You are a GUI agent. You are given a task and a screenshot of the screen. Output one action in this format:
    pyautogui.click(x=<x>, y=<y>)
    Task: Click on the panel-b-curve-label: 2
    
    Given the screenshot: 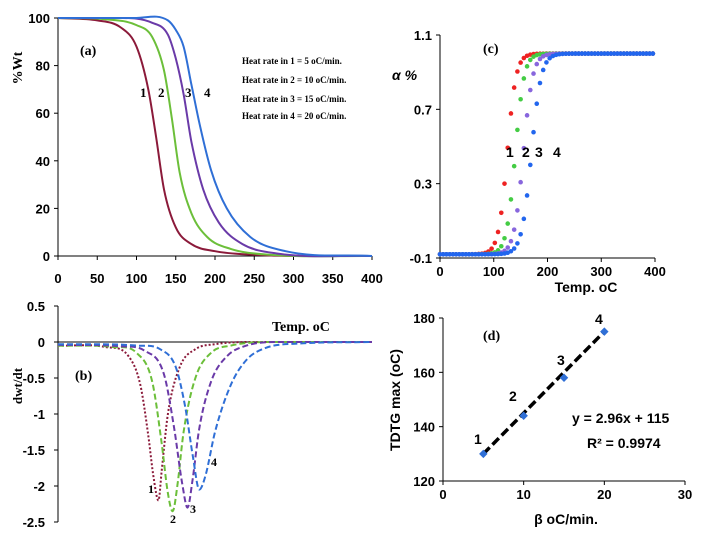 What is the action you would take?
    pyautogui.click(x=173, y=519)
    